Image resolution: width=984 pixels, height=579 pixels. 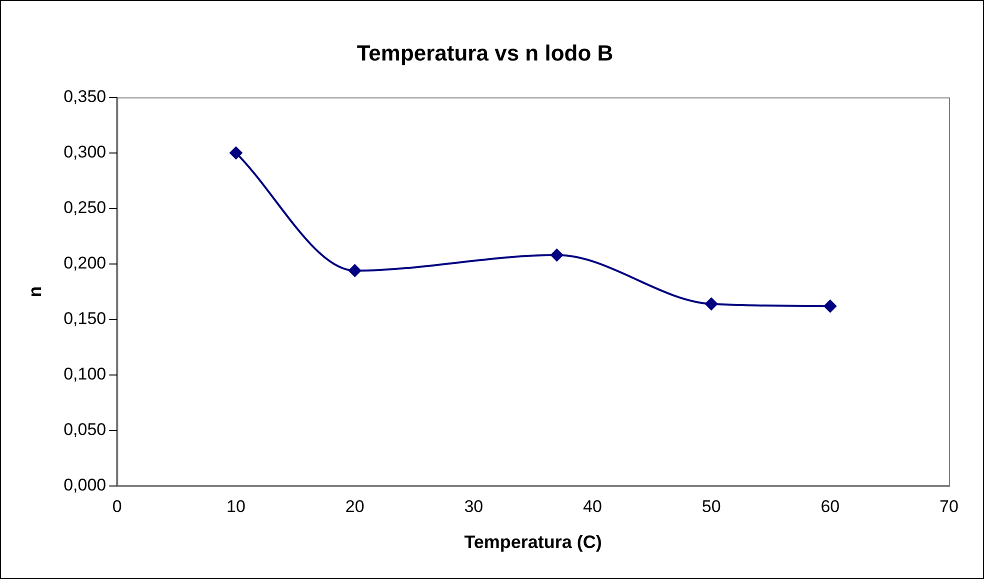 I want to click on chart-title: Temperatura vs n lodo B, so click(x=485, y=53).